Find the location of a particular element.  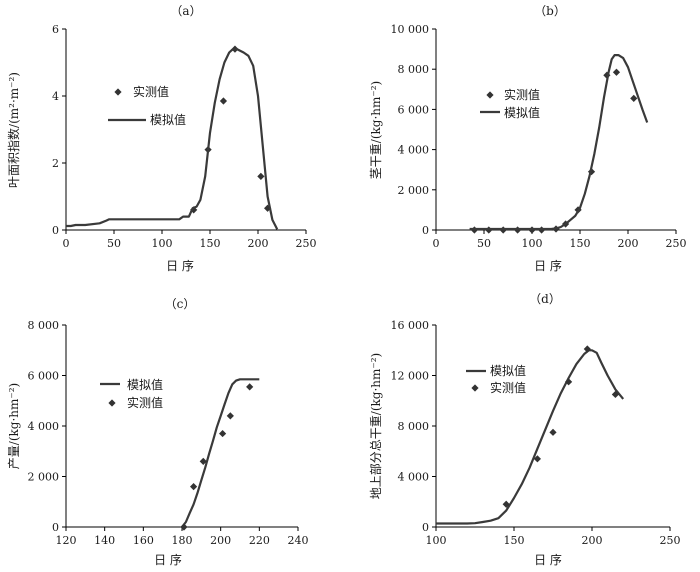

y-axis-label: 产量/(kg·hm⁻²) is located at coordinates (14, 426).